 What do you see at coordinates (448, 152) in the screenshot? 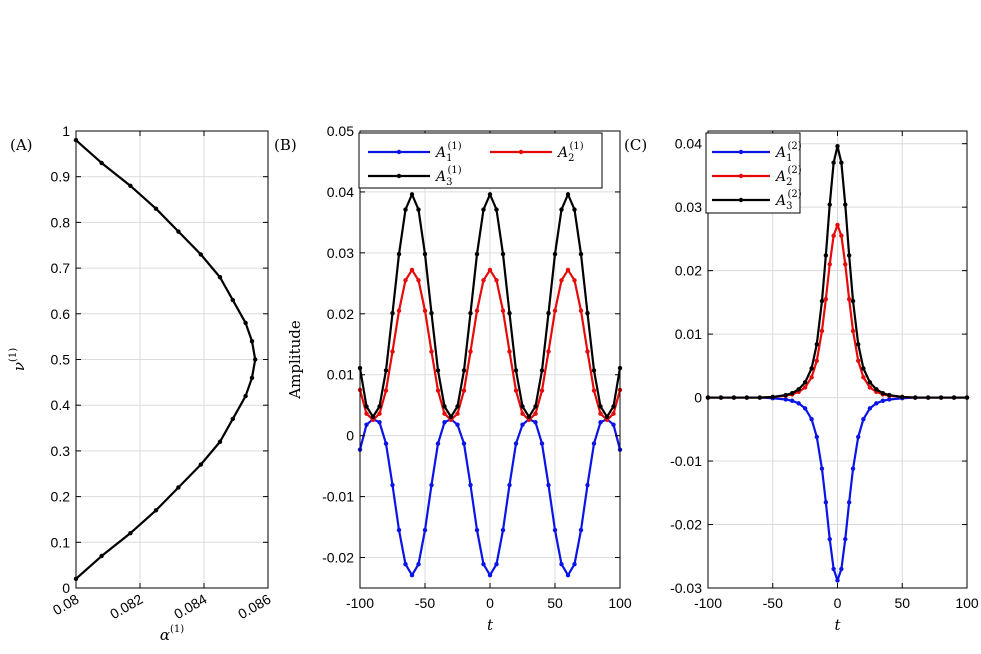
I see `legend-entry: A1(1)` at bounding box center [448, 152].